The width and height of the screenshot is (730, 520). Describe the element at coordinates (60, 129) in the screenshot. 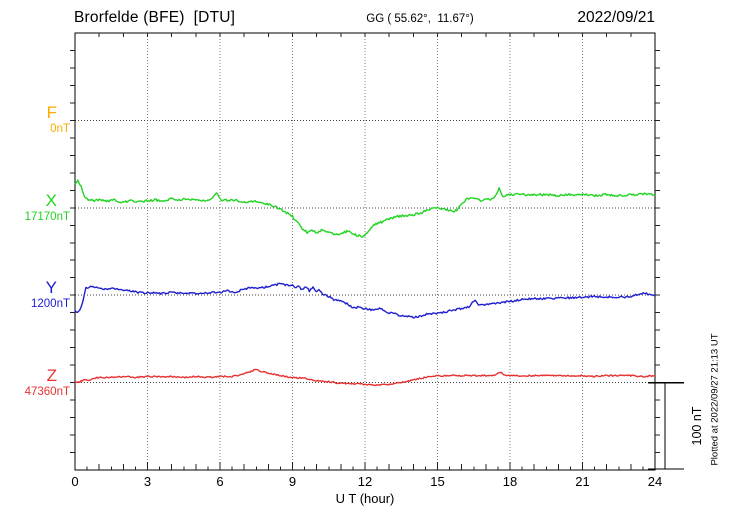

I see `series-baseline-F: 0nT` at that location.